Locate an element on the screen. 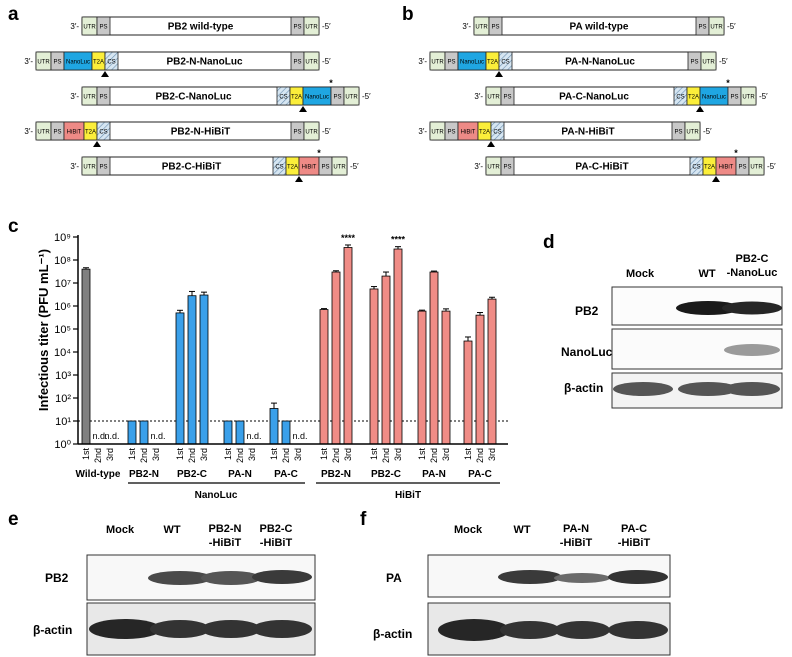 This screenshot has height=657, width=792. segment-label-hibit: HiBiT is located at coordinates (468, 133).